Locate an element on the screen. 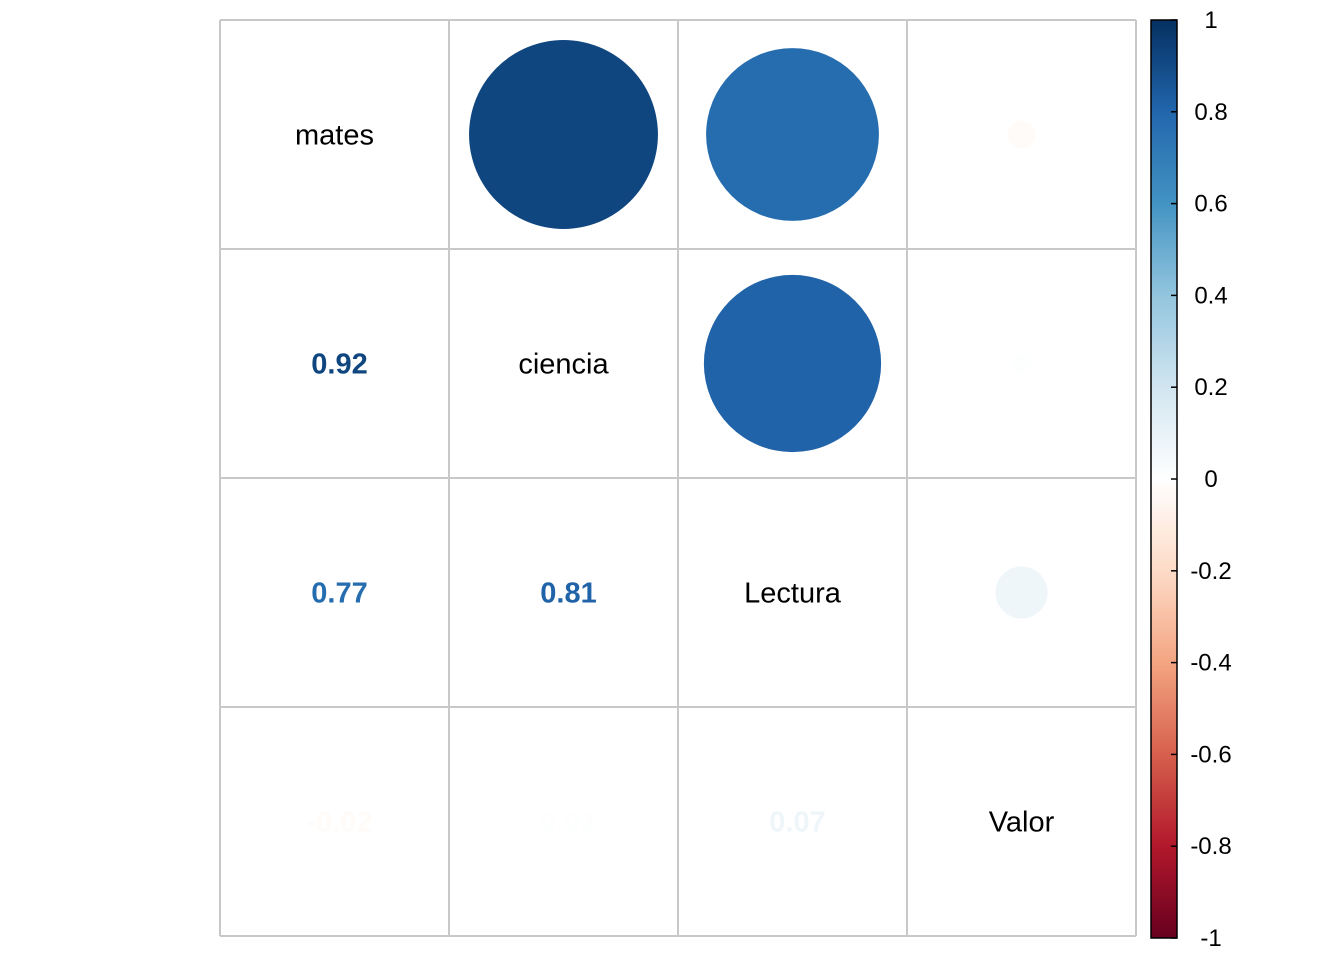 The width and height of the screenshot is (1344, 960). correlation-value: -0.02 is located at coordinates (339, 823).